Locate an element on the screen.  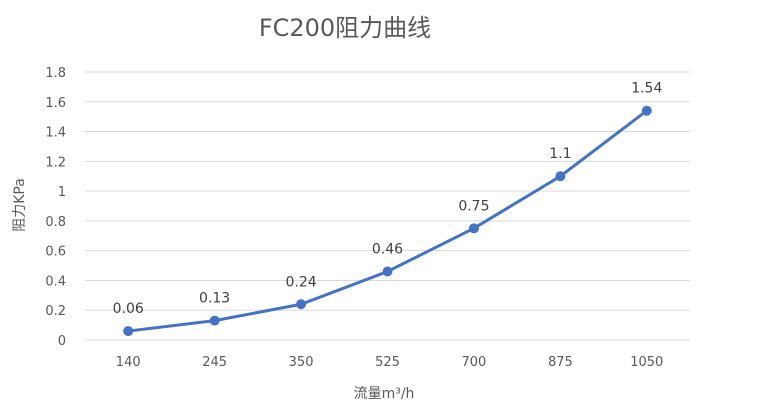
x-tick-label: 350 is located at coordinates (301, 362).